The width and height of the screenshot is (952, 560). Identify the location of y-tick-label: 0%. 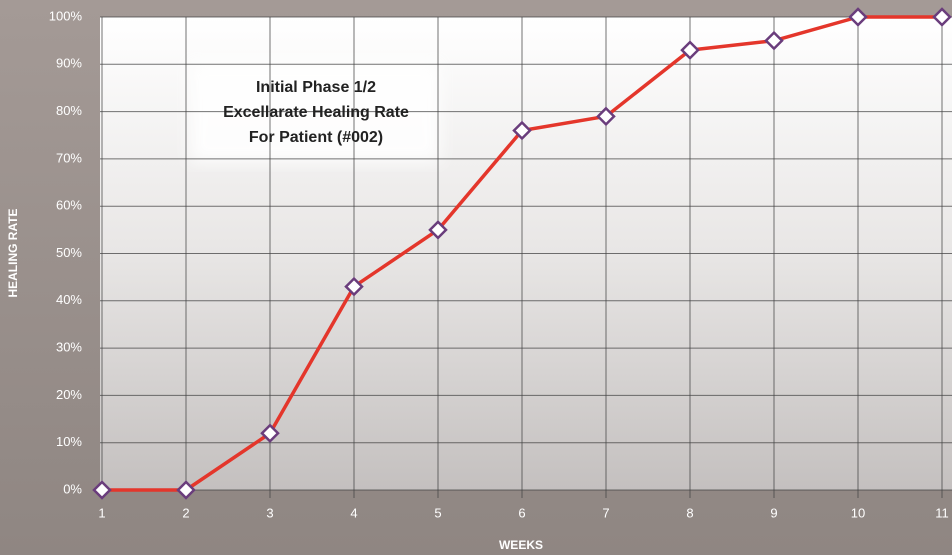
(72, 488).